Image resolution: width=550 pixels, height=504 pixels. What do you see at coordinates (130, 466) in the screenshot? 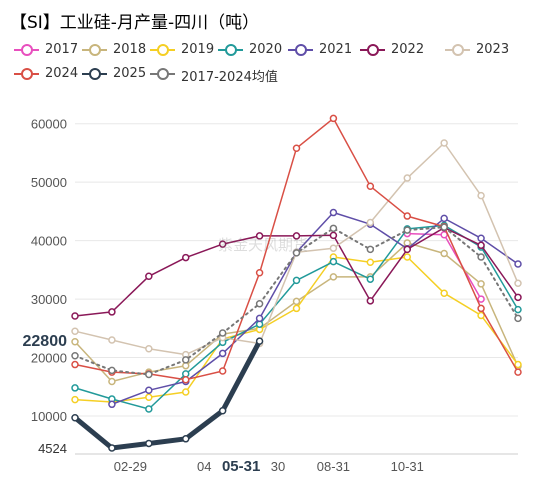
I see `x-tick-label: 02-29` at bounding box center [130, 466].